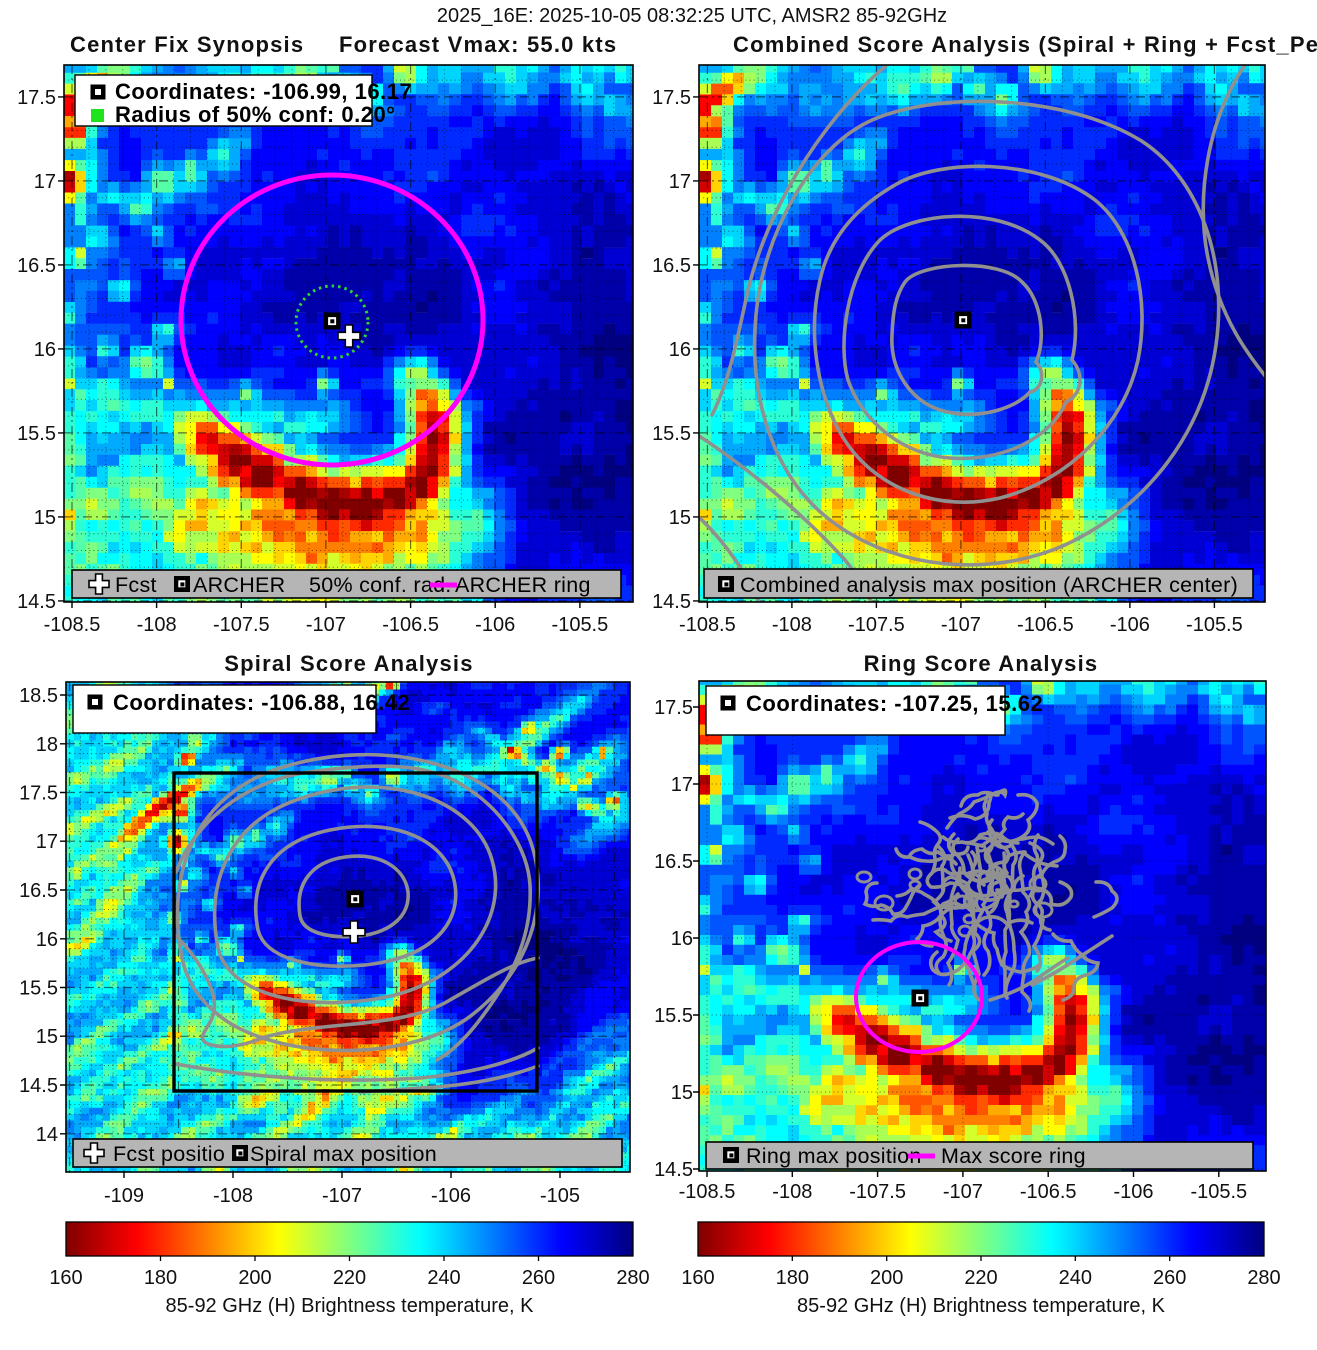  Describe the element at coordinates (894, 703) in the screenshot. I see `svg-text: Coordinates: -107.25, 15.62` at that location.